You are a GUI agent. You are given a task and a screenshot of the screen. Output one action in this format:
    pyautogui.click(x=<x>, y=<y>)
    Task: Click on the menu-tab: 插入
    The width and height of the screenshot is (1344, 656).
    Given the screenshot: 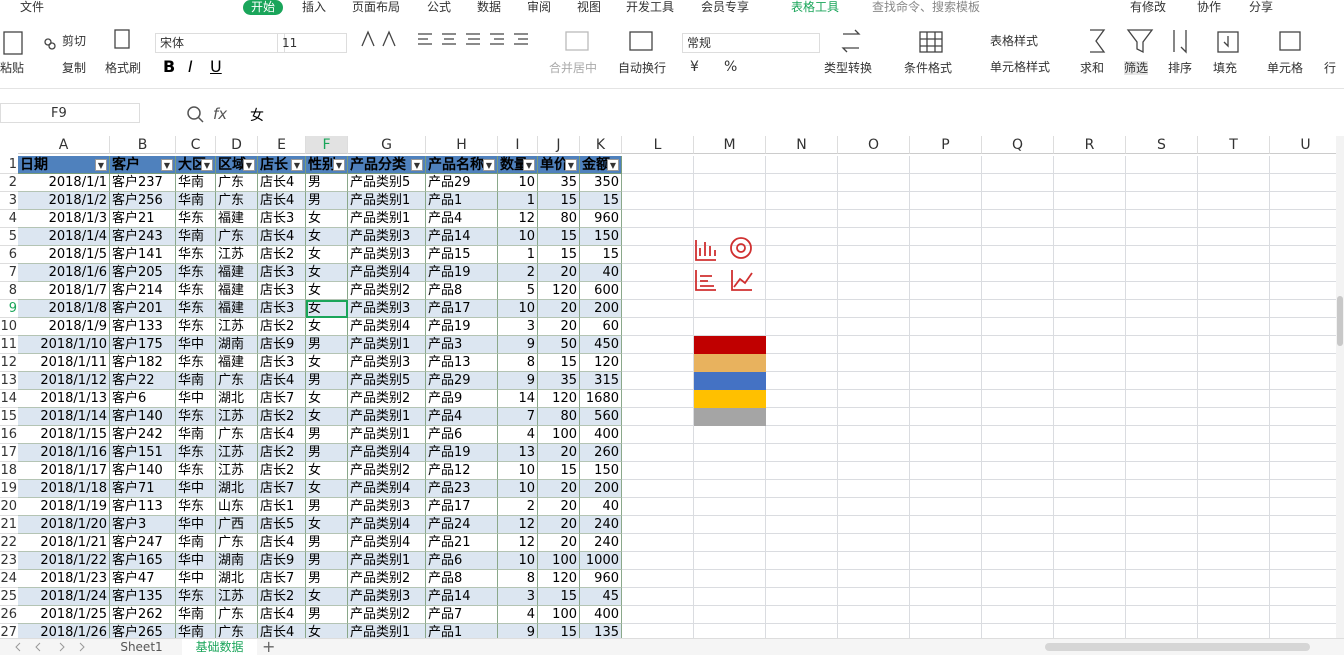 What is the action you would take?
    pyautogui.click(x=314, y=7)
    